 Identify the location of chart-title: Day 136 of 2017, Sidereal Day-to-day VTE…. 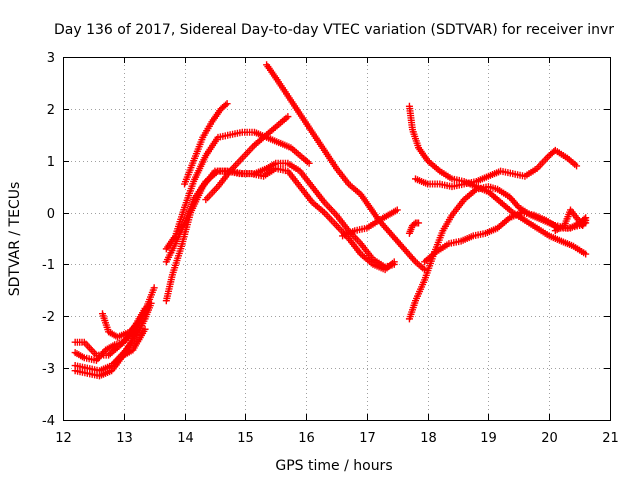
(334, 30).